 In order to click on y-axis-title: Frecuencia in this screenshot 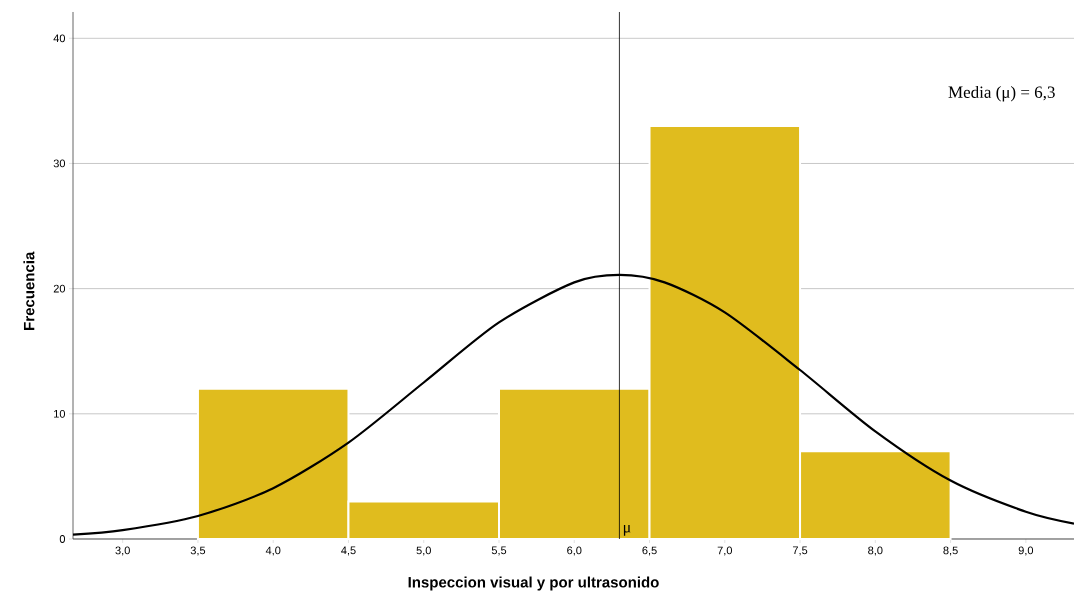, I will do `click(29, 290)`.